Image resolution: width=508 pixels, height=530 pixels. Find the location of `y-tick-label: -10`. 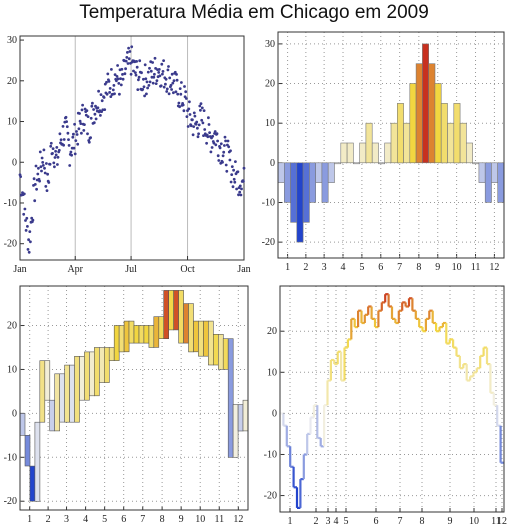

y-tick-label: -10 is located at coordinates (268, 202).